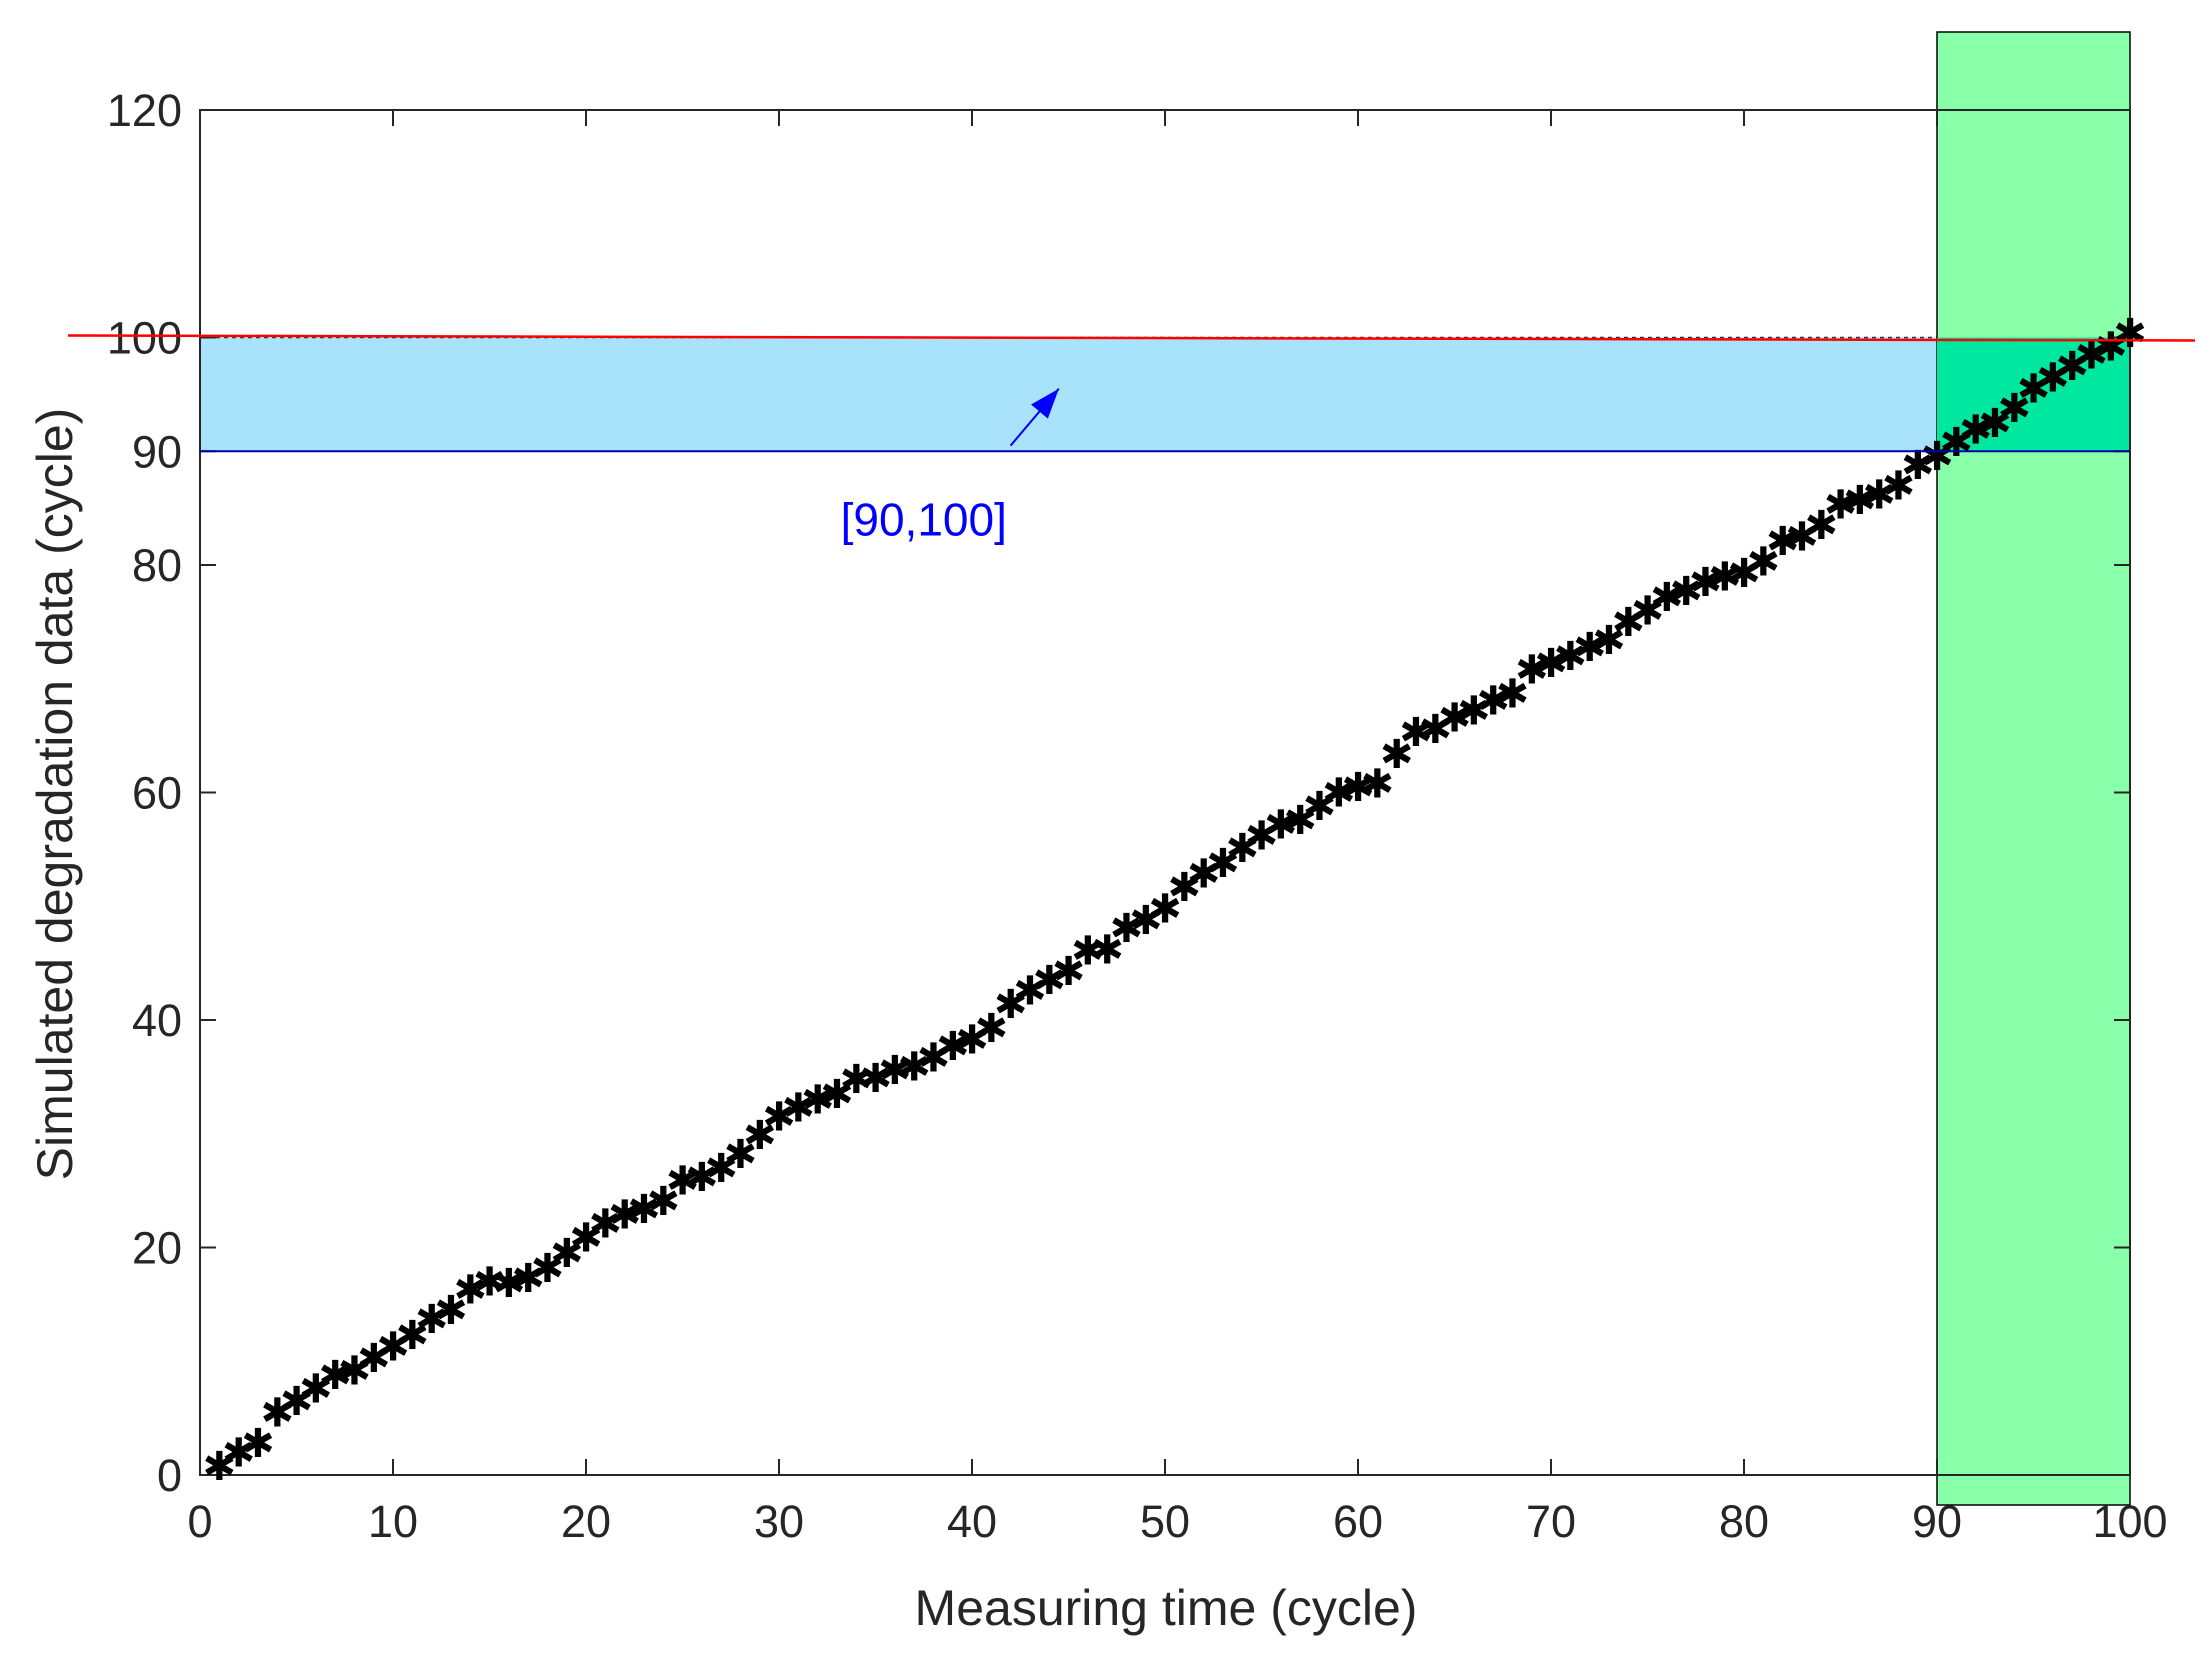  I want to click on x-tick-label: 30, so click(779, 1521).